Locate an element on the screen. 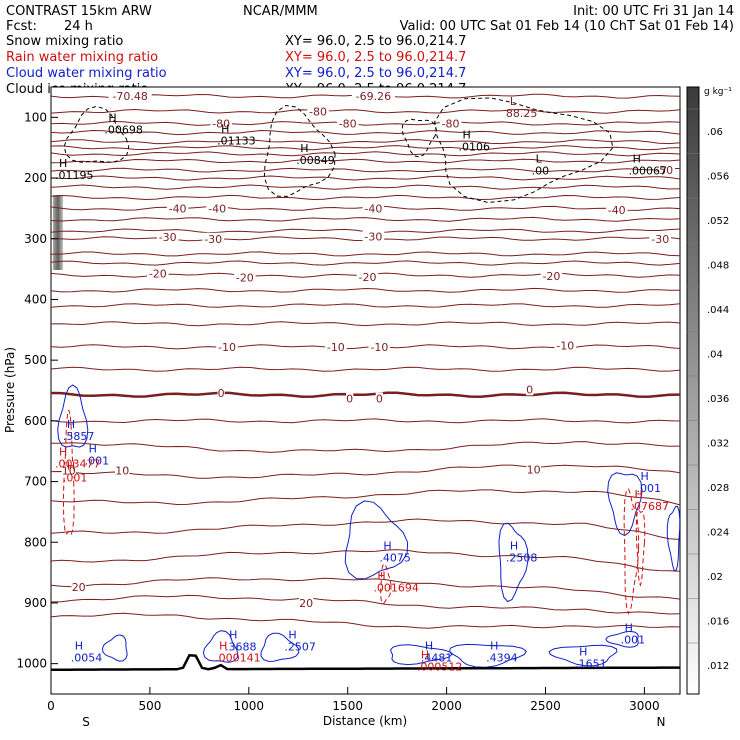 Image resolution: width=740 pixels, height=740 pixels. x-tick-label: 1000 is located at coordinates (249, 706).